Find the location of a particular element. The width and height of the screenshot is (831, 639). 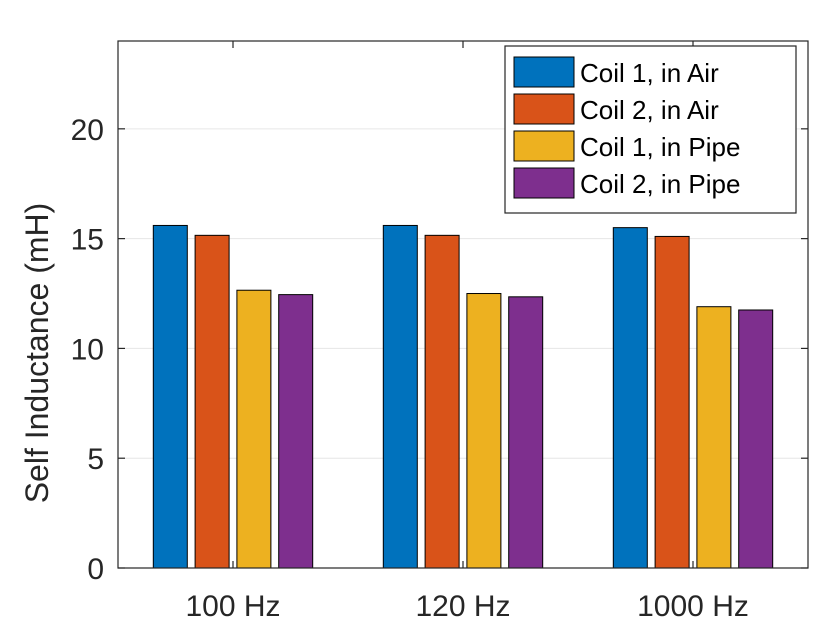

y-tick-label: 15 is located at coordinates (87, 240).